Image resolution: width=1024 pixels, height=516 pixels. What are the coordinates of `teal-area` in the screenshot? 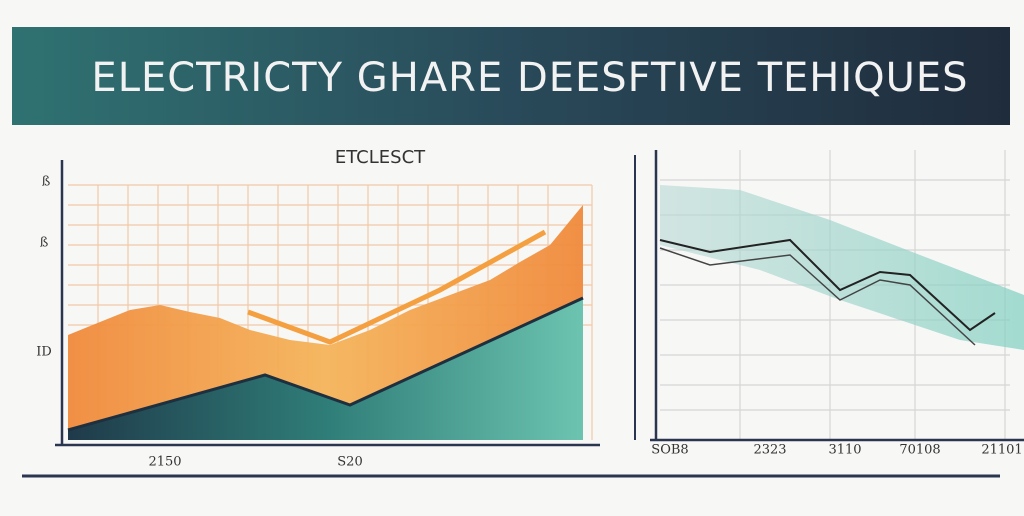 It's located at (325, 369).